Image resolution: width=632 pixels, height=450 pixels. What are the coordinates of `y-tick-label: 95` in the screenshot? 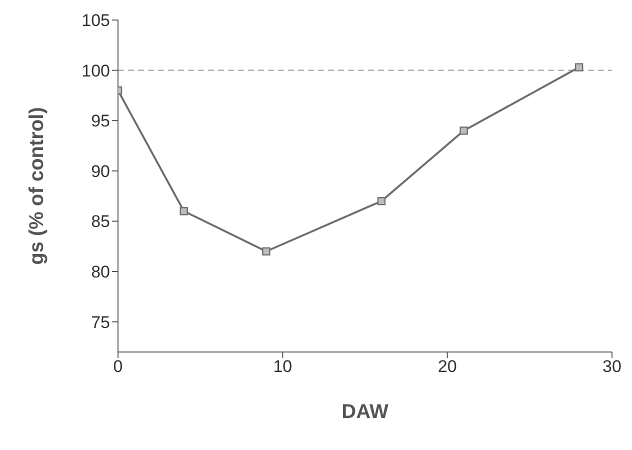 It's located at (100, 121).